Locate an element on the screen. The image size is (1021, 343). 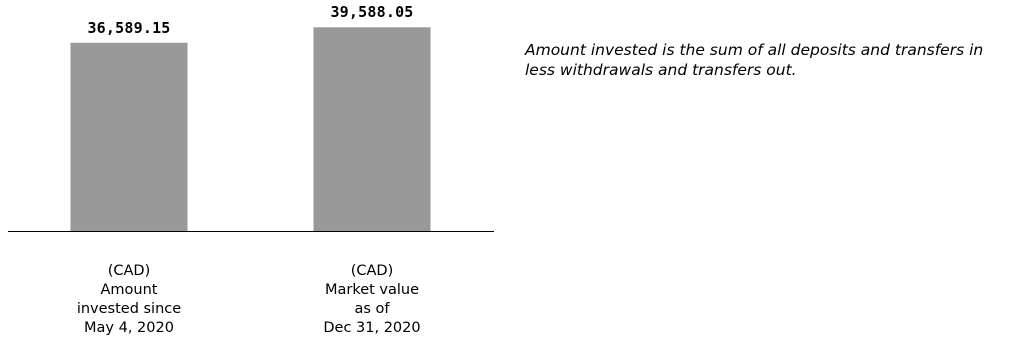
category-label-line: May 4, 2020 is located at coordinates (129, 328).